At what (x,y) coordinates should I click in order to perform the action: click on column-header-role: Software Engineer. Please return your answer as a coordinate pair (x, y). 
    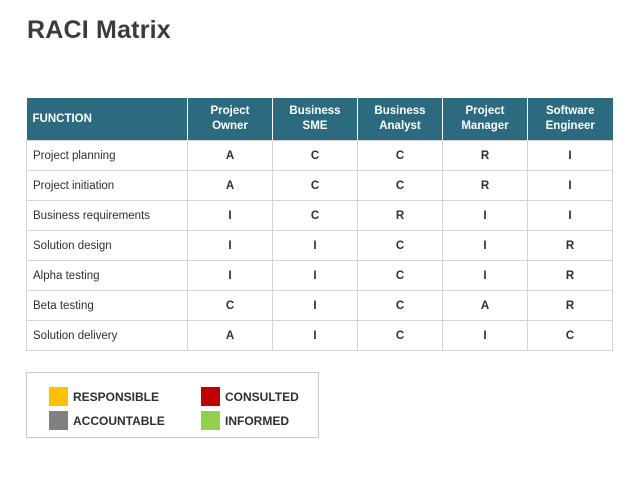
    Looking at the image, I should click on (570, 119).